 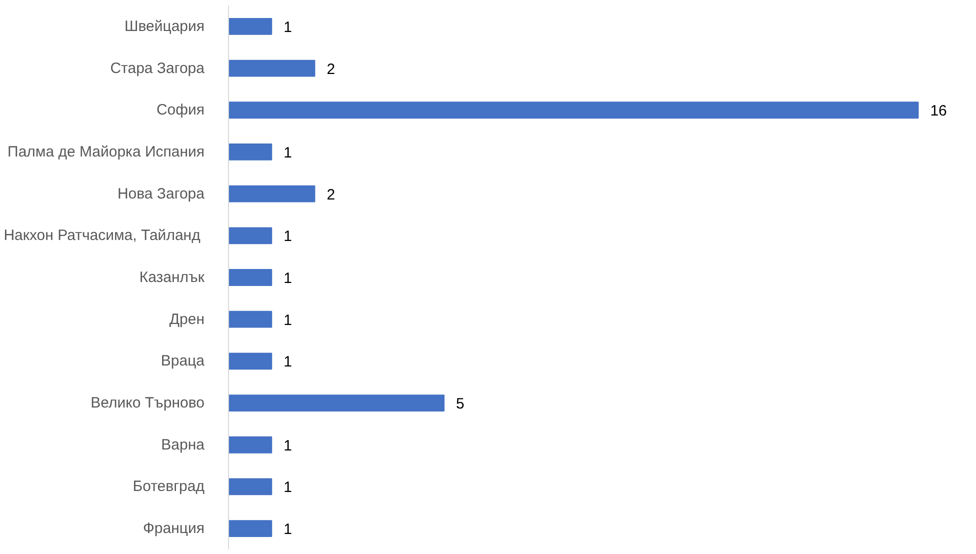 I want to click on y-tick-label: Враца, so click(x=183, y=361).